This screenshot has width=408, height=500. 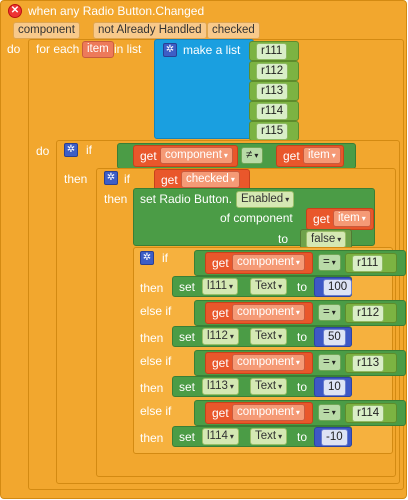 I want to click on number-value: 10, so click(x=334, y=387).